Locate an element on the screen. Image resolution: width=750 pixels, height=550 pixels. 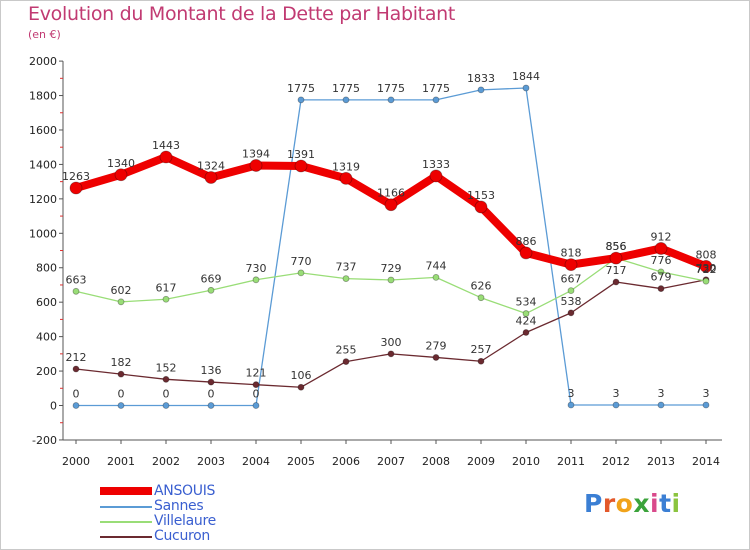
data-label: 729 is located at coordinates (391, 268).